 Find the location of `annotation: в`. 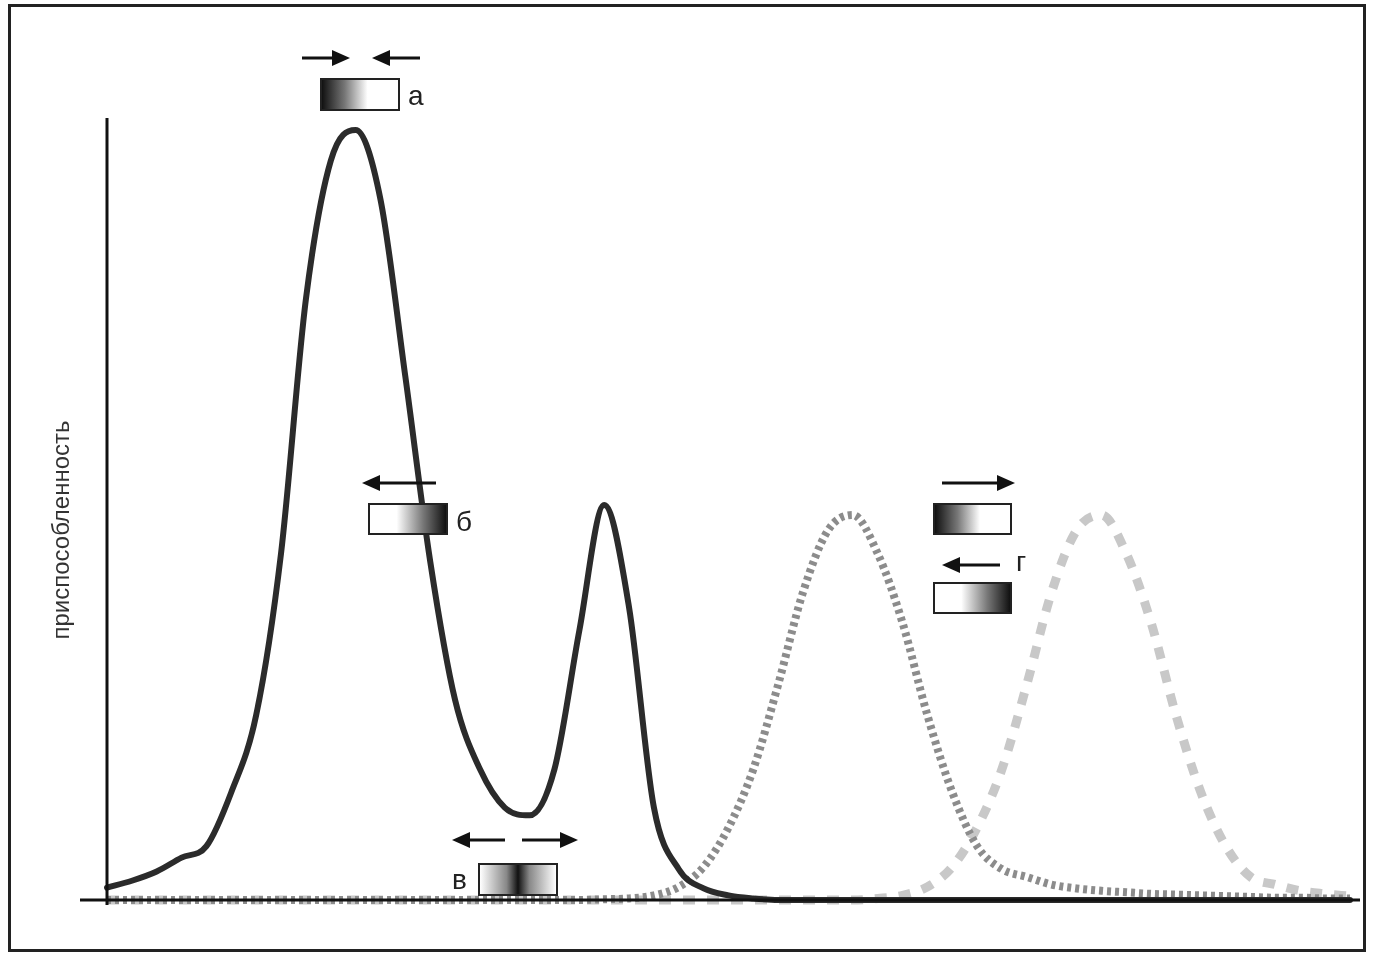

annotation: в is located at coordinates (459, 879).